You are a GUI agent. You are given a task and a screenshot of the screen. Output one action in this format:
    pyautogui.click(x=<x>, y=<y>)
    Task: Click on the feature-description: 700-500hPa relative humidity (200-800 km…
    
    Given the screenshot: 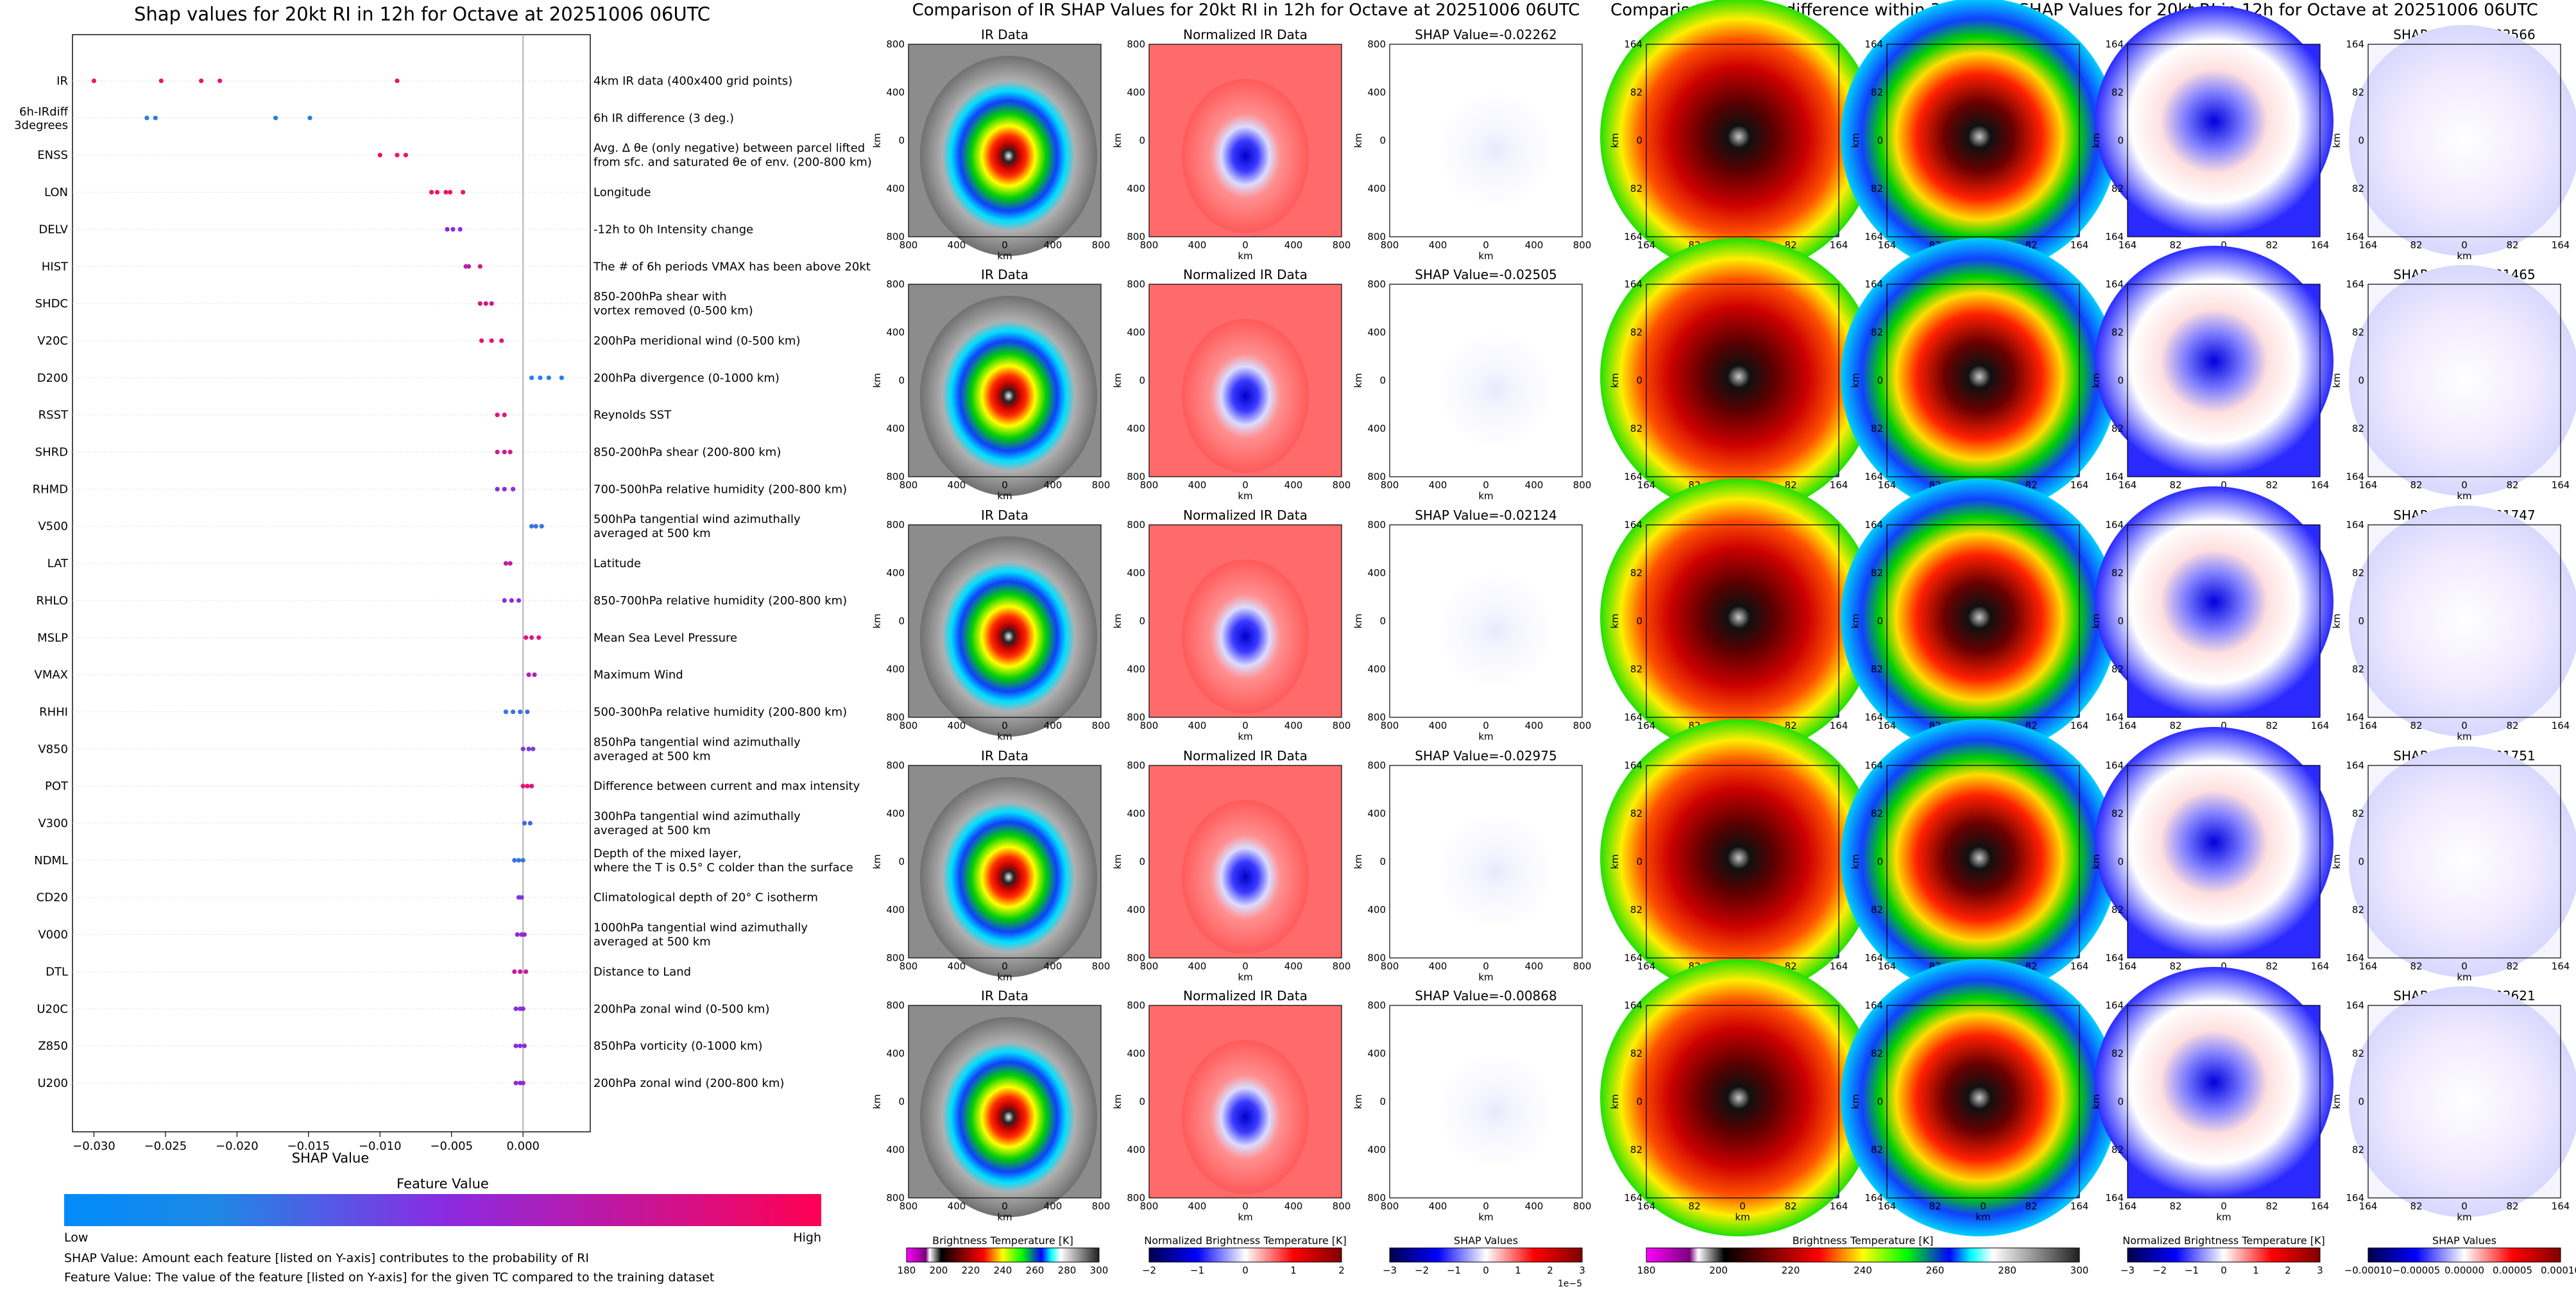 What is the action you would take?
    pyautogui.click(x=720, y=489)
    